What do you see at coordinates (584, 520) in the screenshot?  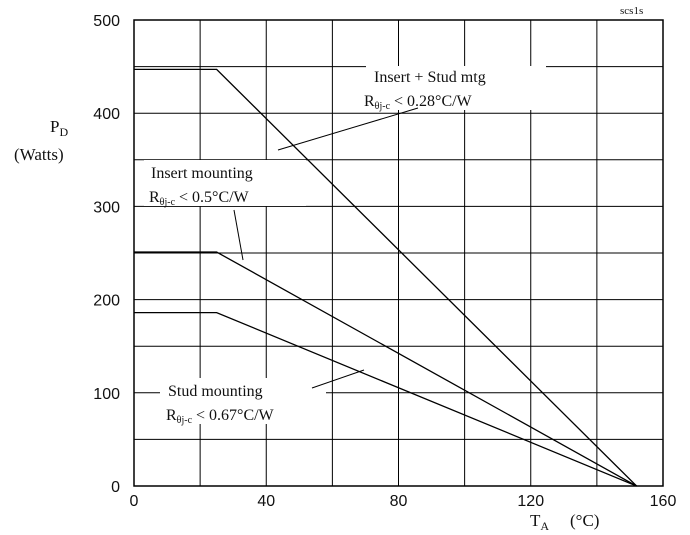 I see `x-axis-unit: (°C)` at bounding box center [584, 520].